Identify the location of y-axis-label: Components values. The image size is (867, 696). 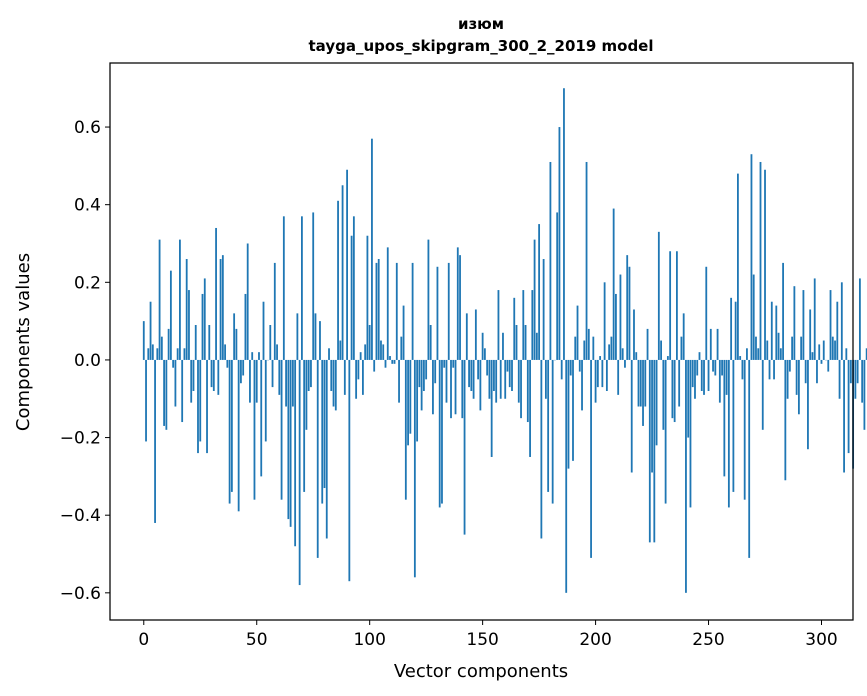
(23, 342).